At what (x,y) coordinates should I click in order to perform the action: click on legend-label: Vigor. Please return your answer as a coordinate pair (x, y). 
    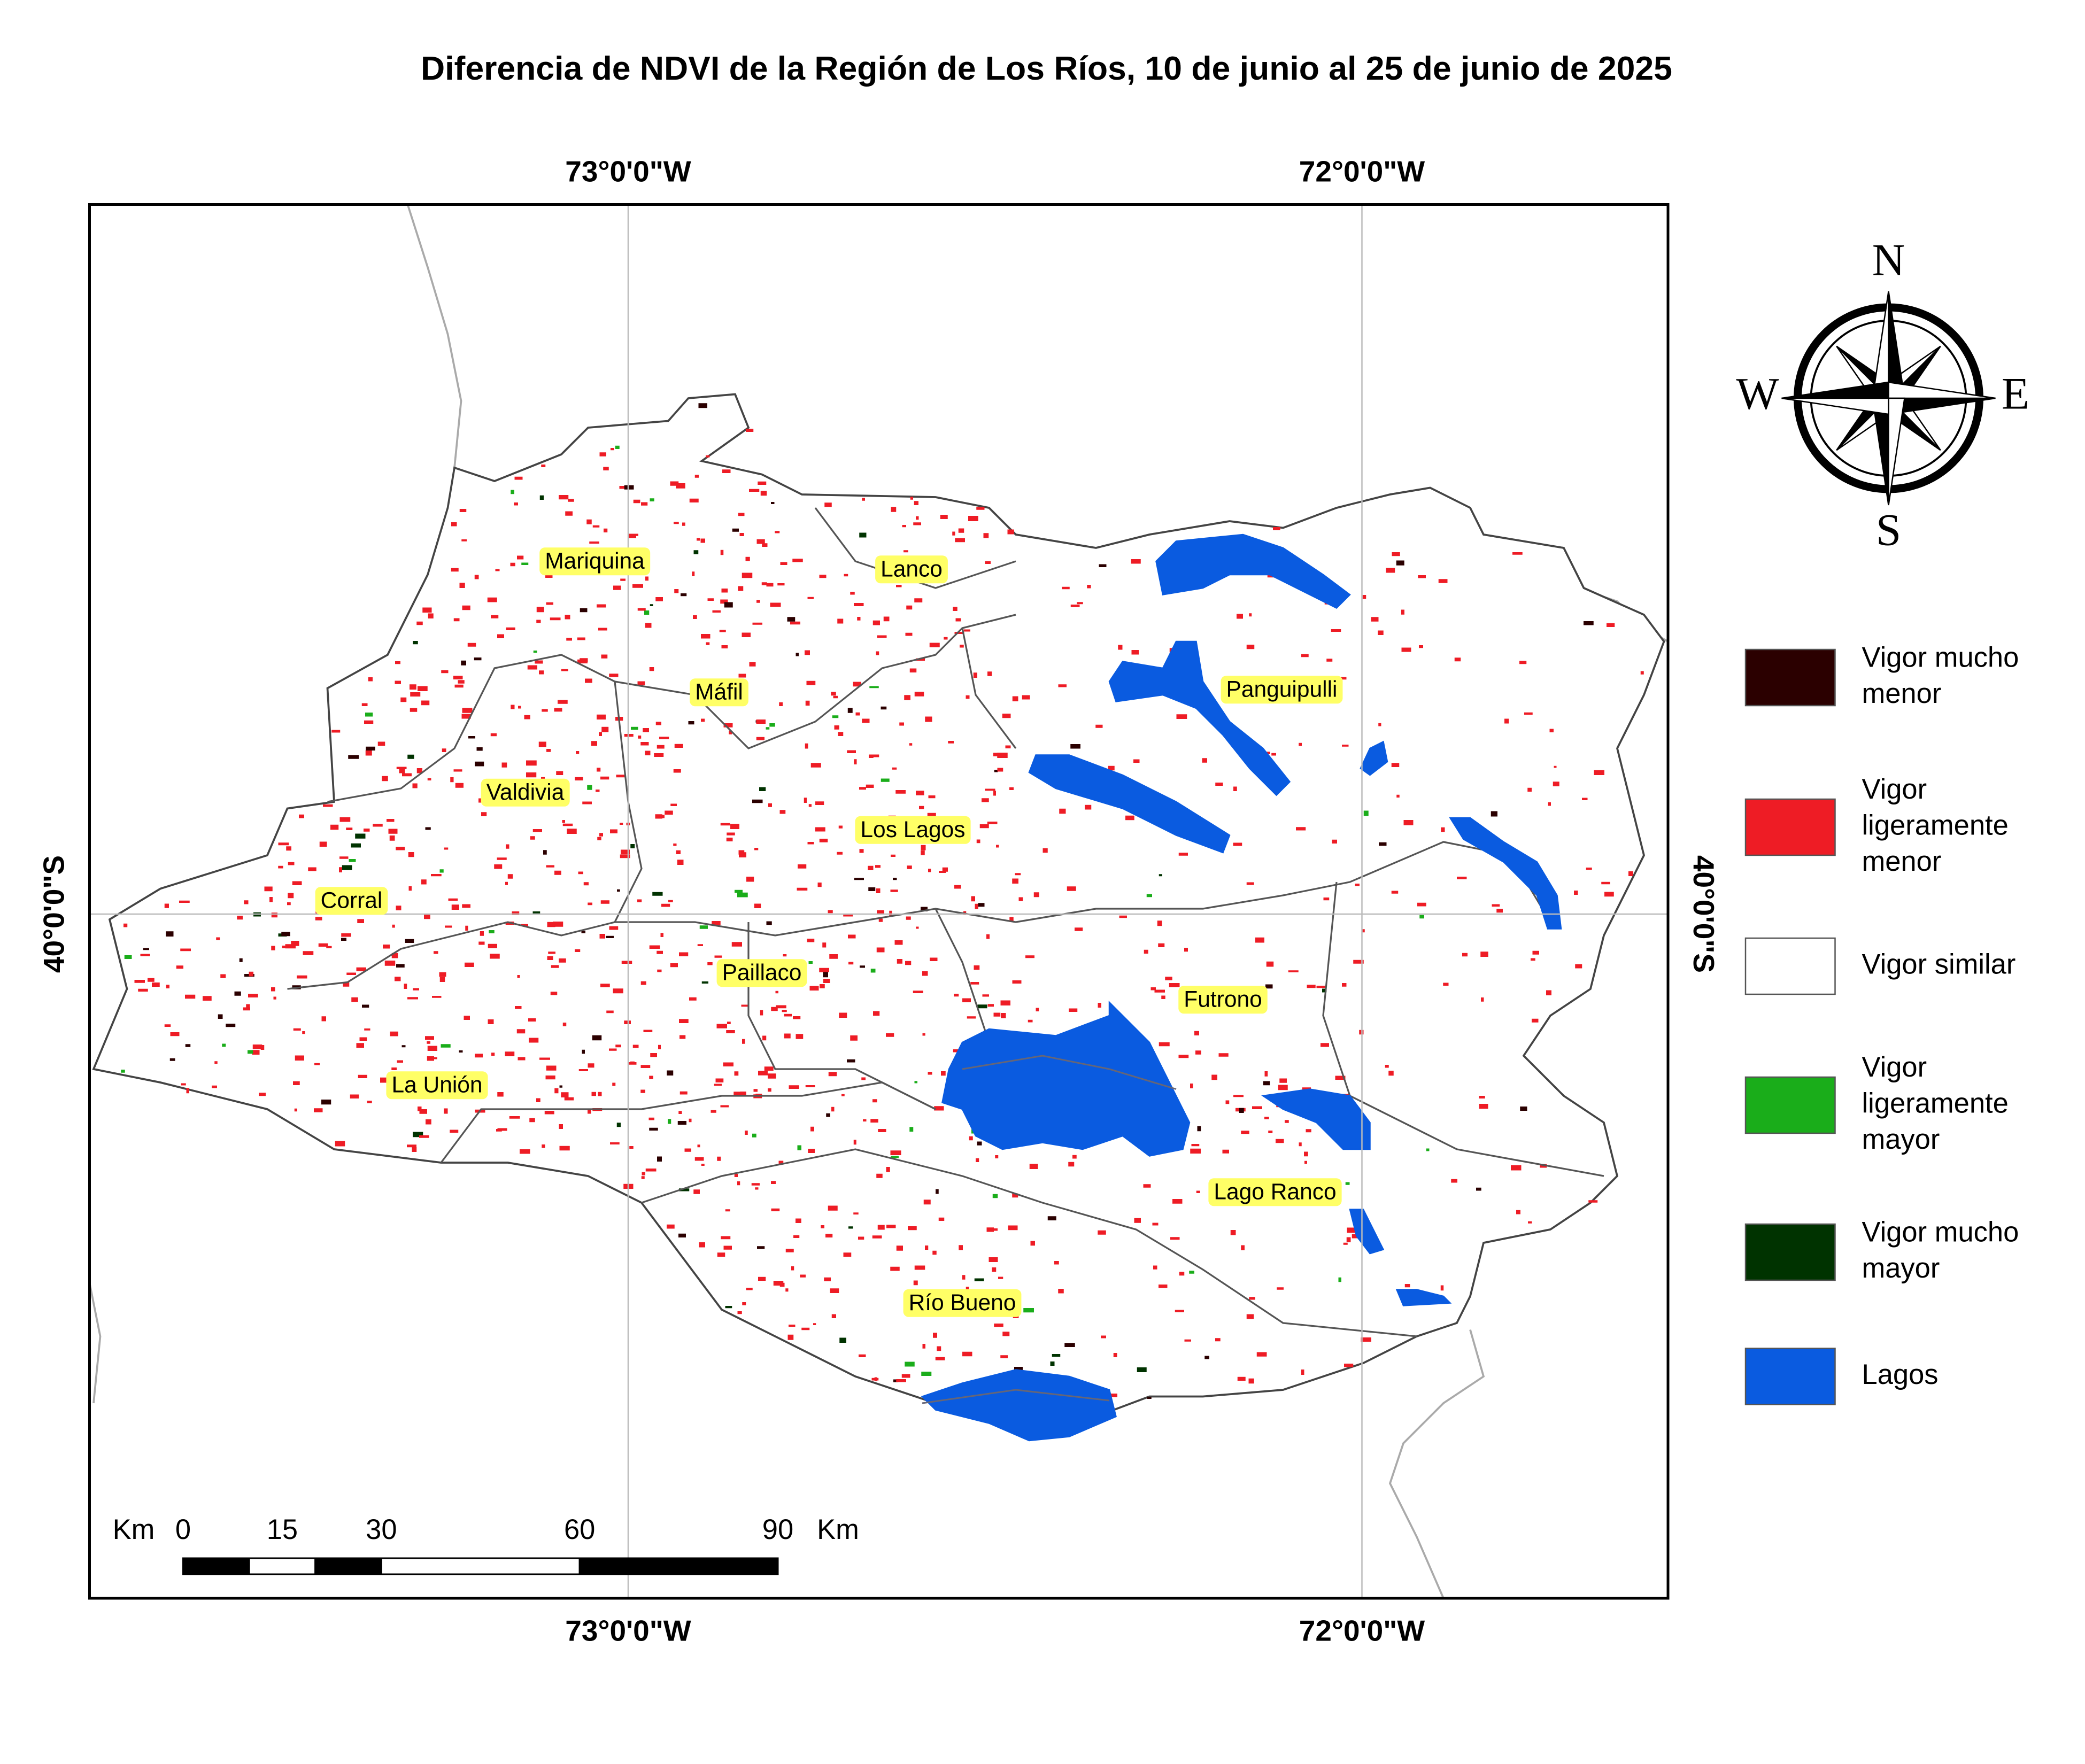
    Looking at the image, I should click on (1894, 789).